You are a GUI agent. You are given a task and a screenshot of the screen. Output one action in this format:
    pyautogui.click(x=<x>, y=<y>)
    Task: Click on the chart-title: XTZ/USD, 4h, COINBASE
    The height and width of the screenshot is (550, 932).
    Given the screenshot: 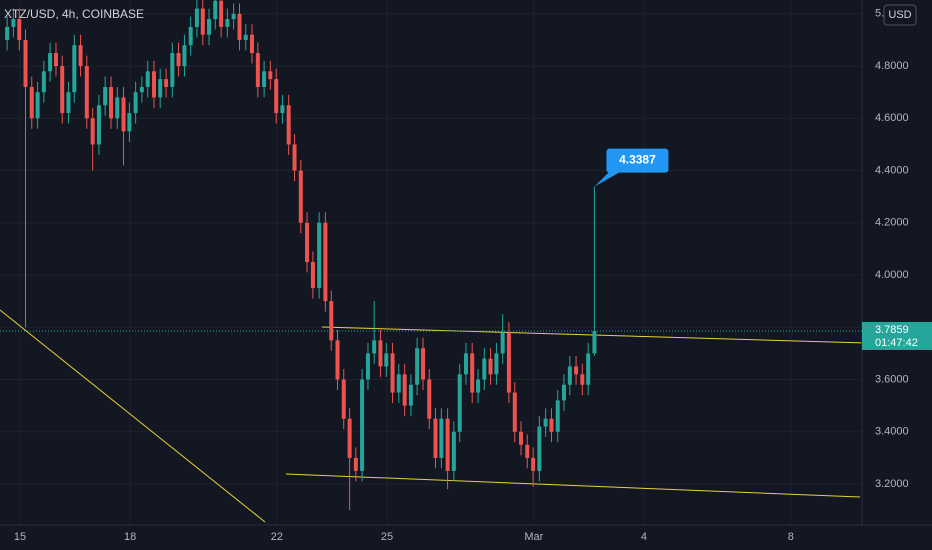 What is the action you would take?
    pyautogui.click(x=74, y=14)
    